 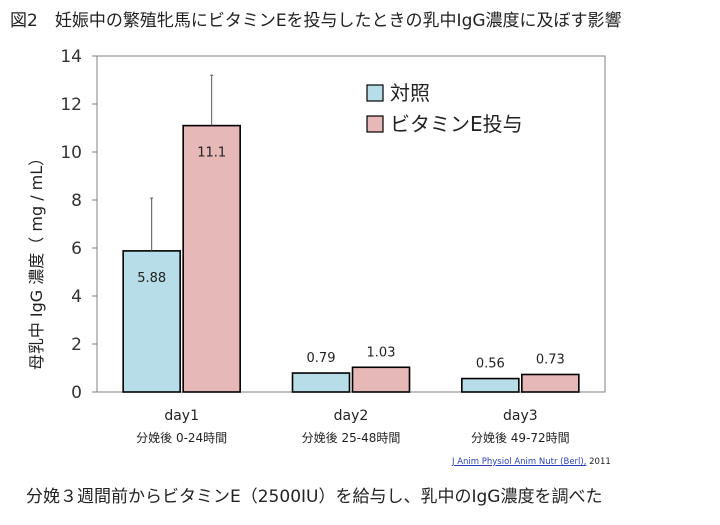 I want to click on x-category-sublabel: 分娩後 0-24時間, so click(x=181, y=438).